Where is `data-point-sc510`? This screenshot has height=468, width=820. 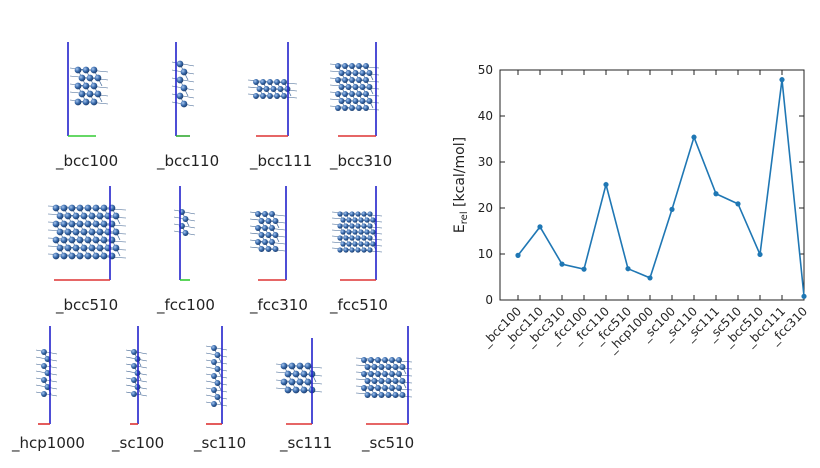
data-point-sc510 is located at coordinates (738, 204).